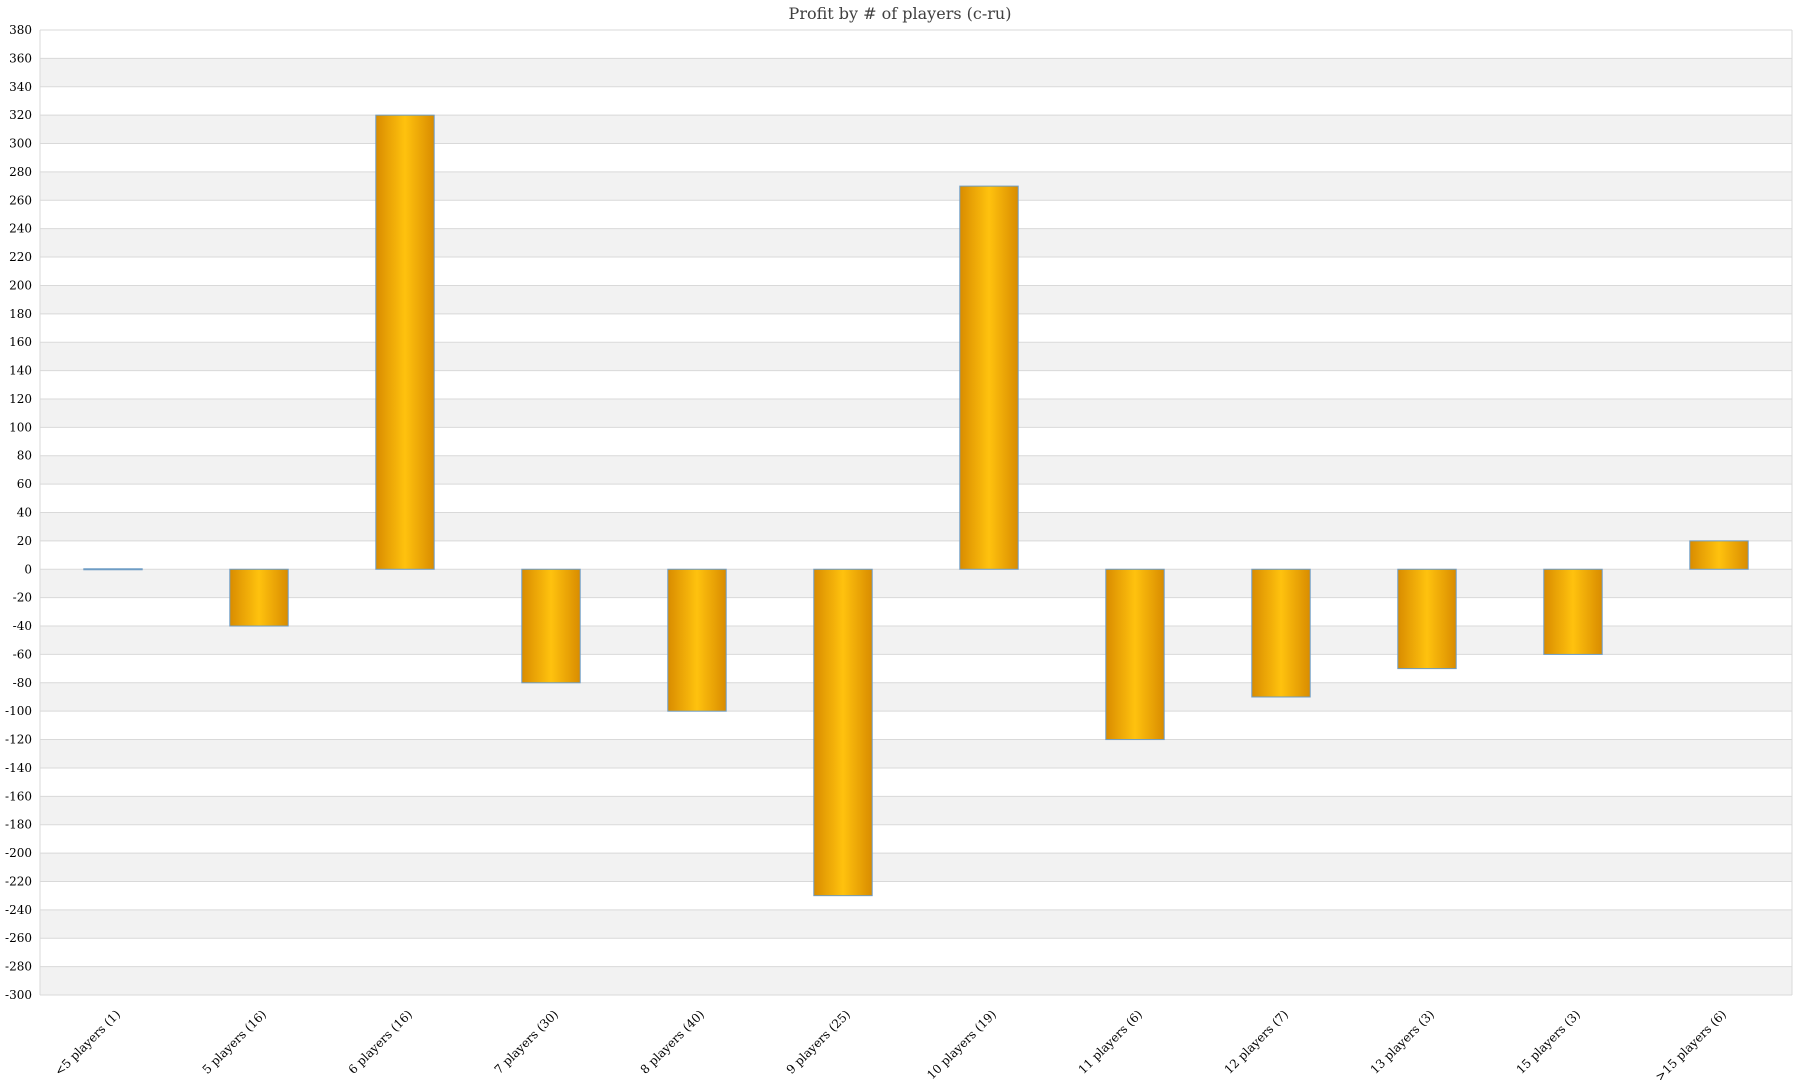 Image resolution: width=1800 pixels, height=1080 pixels. I want to click on y-tick-label: -220, so click(18, 881).